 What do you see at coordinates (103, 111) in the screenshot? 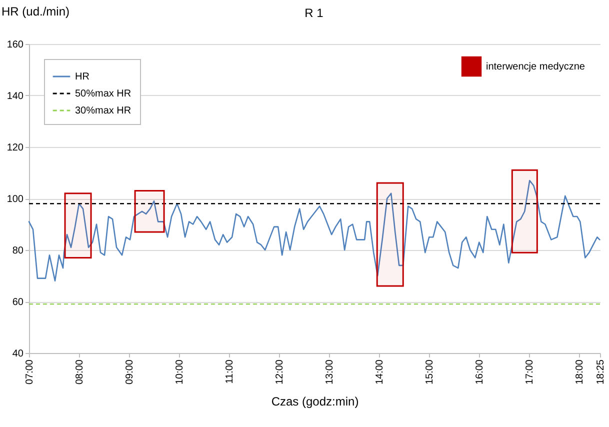
I see `legend-label: 30%max HR` at bounding box center [103, 111].